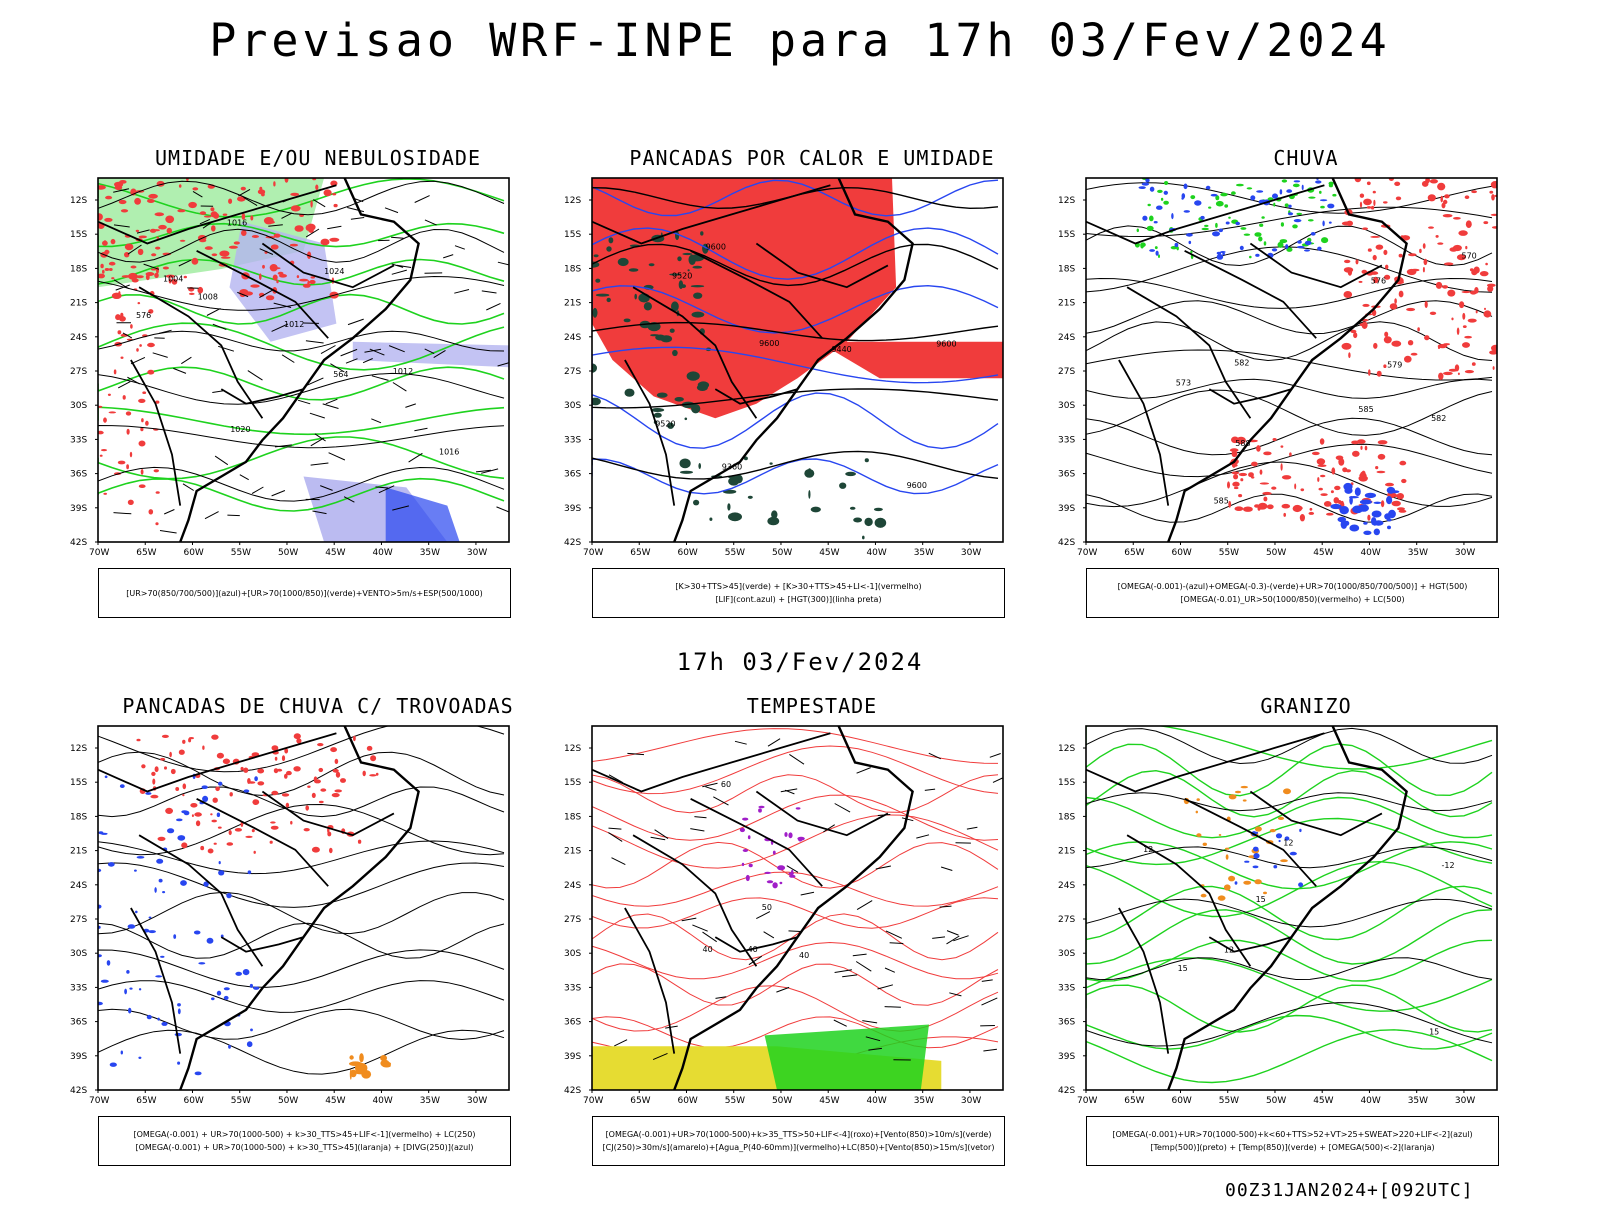 The height and width of the screenshot is (1214, 1600). What do you see at coordinates (78, 543) in the screenshot?
I see `lat-label: 42S` at bounding box center [78, 543].